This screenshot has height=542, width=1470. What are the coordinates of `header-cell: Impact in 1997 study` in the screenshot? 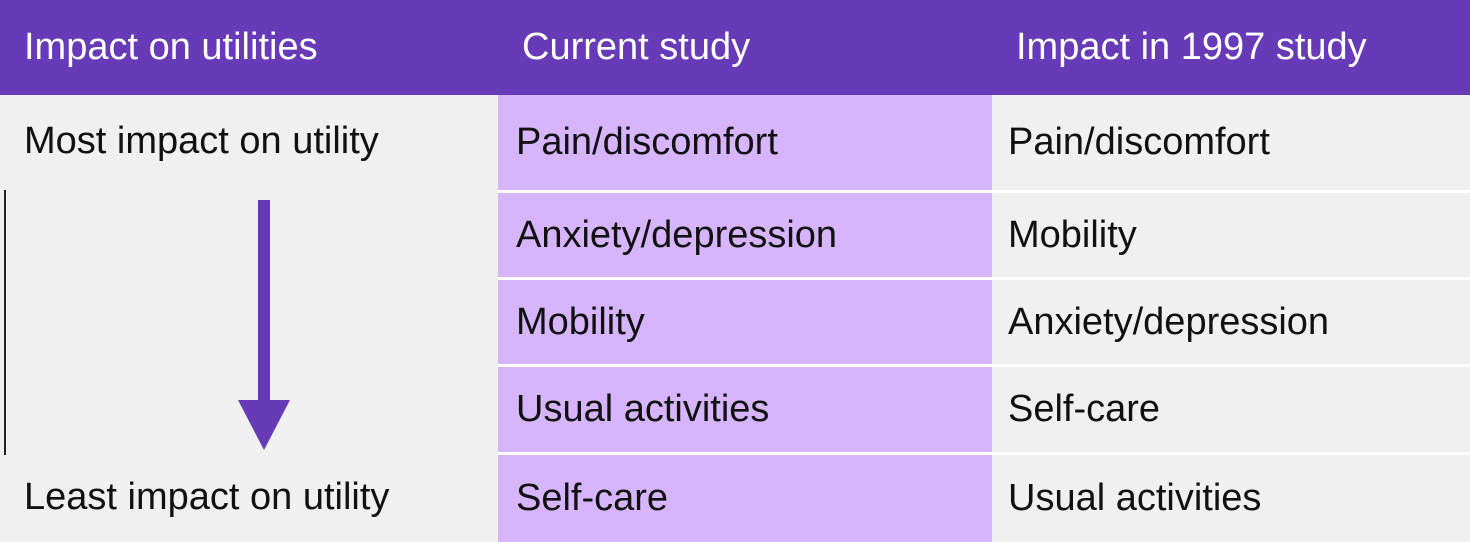 It's located at (1231, 47).